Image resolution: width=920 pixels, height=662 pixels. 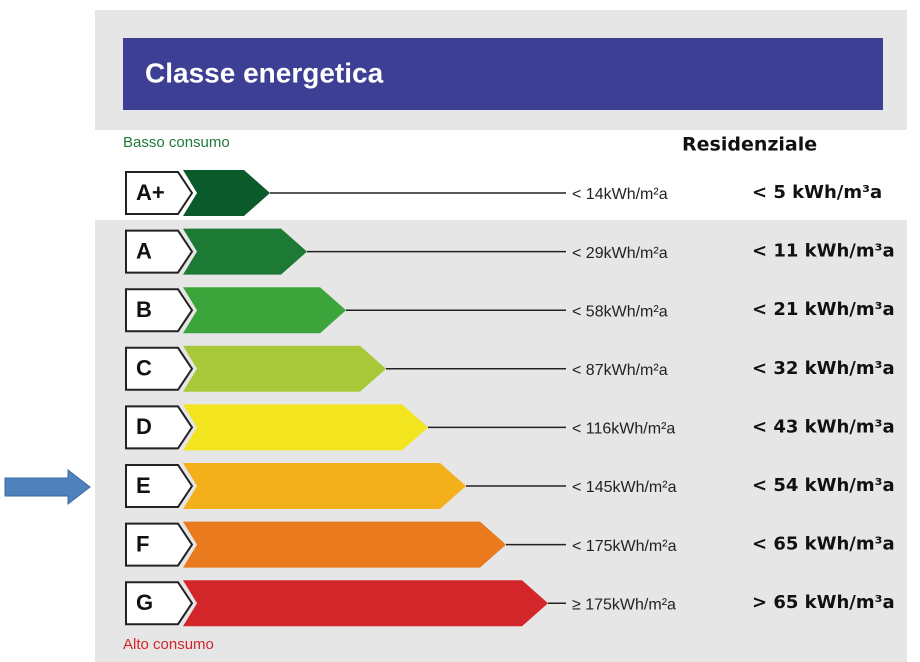 What do you see at coordinates (144, 309) in the screenshot?
I see `class-letter: B` at bounding box center [144, 309].